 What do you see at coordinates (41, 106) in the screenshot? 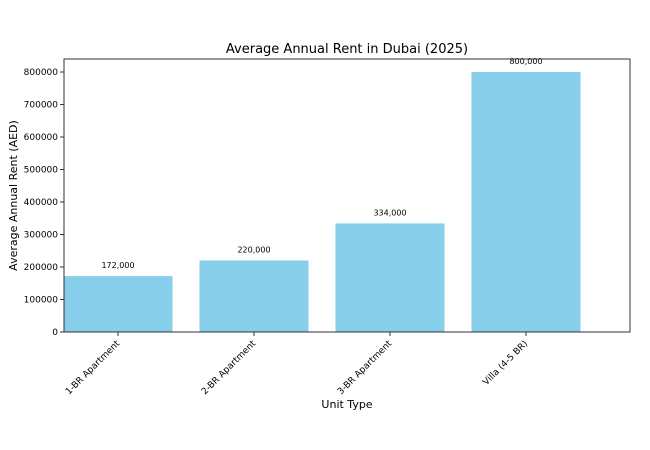
I see `y-tick-label: 700000` at bounding box center [41, 106].